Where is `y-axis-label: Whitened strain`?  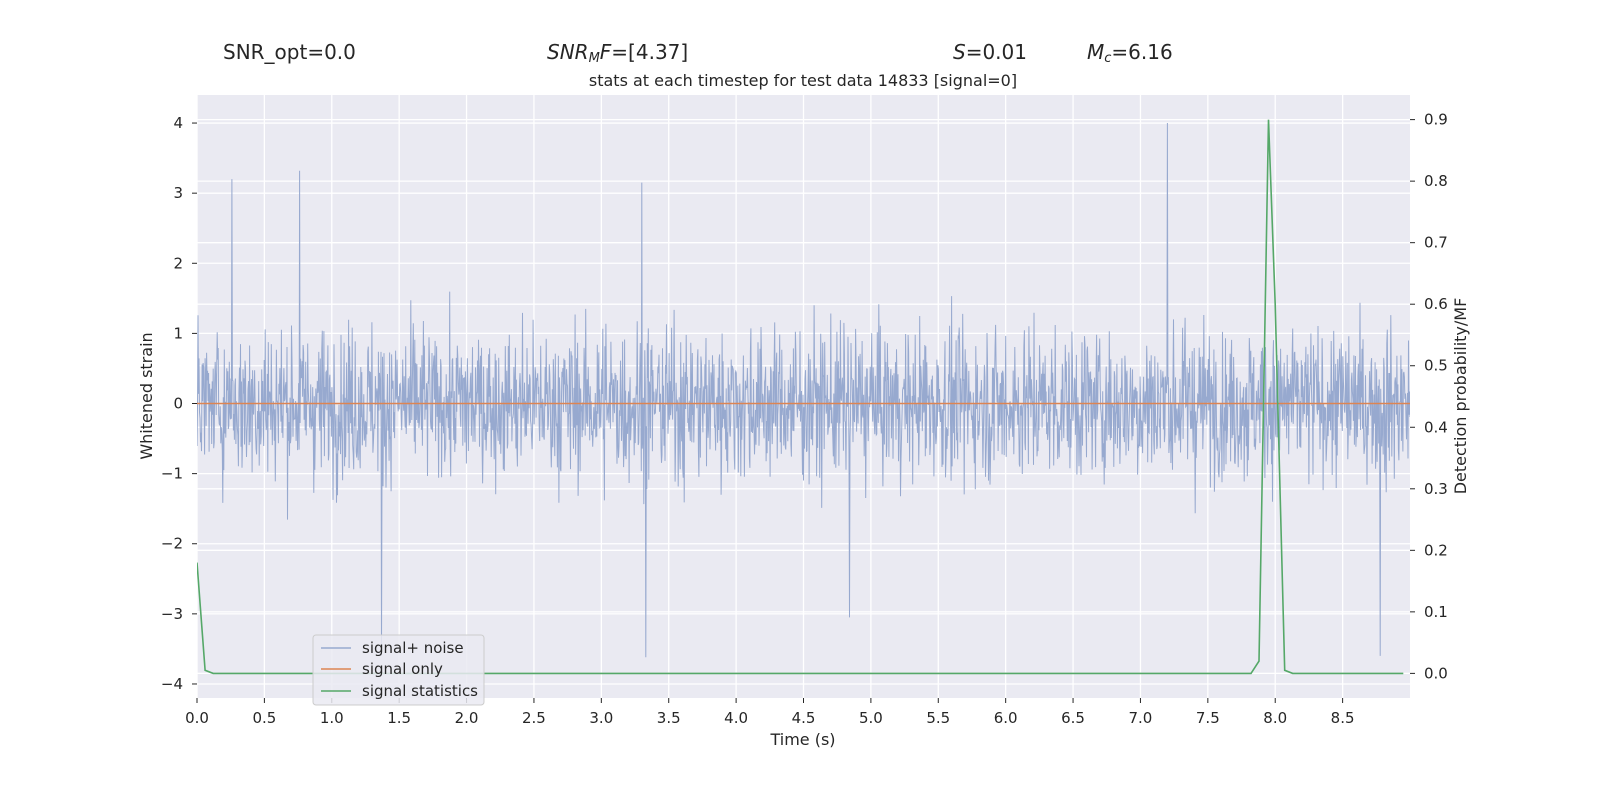
y-axis-label: Whitened strain is located at coordinates (146, 395).